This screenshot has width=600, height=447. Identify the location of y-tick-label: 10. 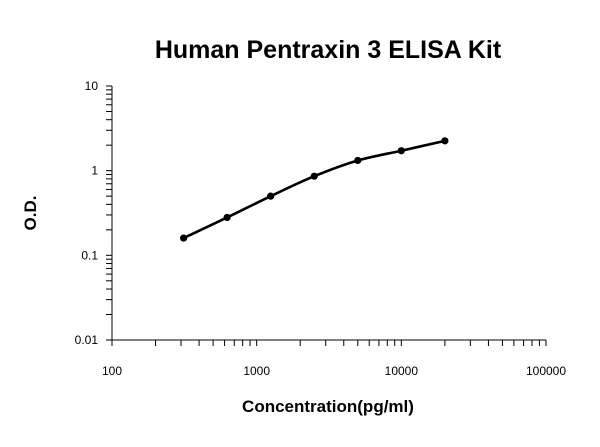
(92, 86).